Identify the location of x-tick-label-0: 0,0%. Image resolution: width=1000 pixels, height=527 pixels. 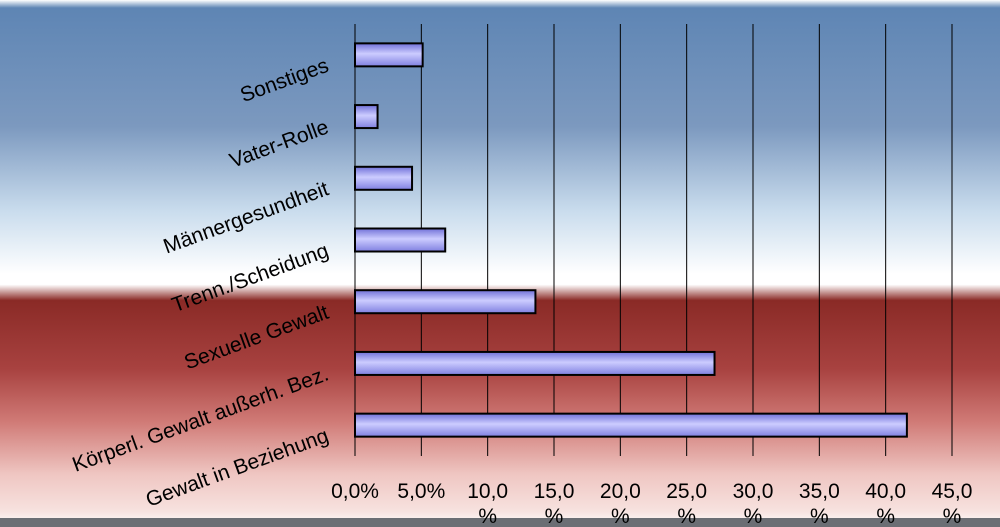
(355, 491).